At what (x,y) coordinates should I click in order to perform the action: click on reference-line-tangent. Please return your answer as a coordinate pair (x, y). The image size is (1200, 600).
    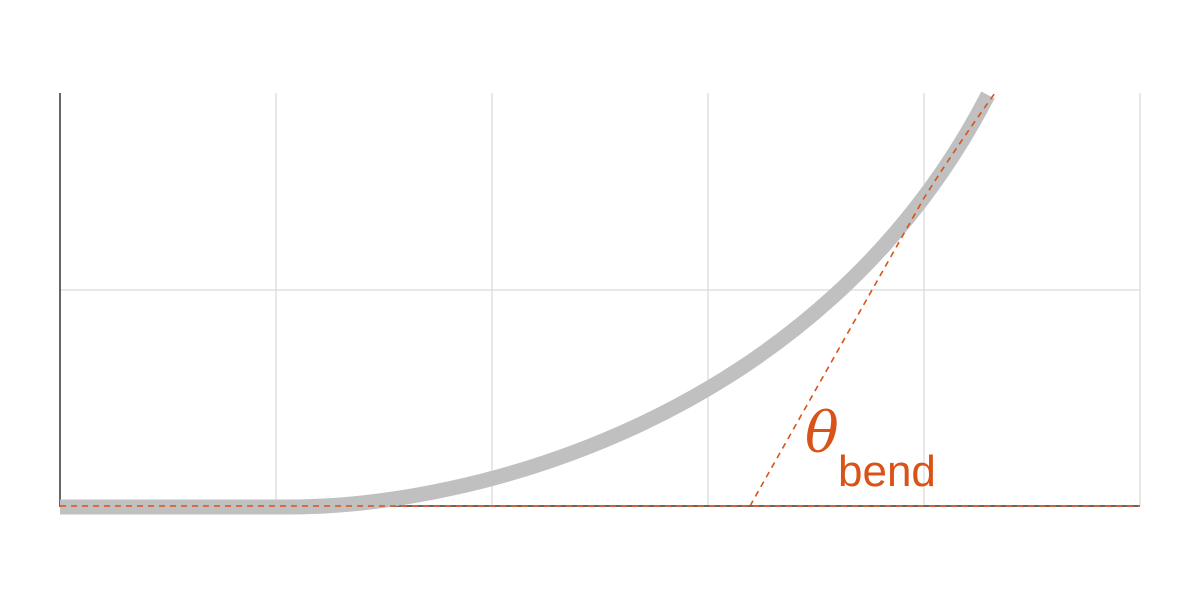
    Looking at the image, I should click on (872, 299).